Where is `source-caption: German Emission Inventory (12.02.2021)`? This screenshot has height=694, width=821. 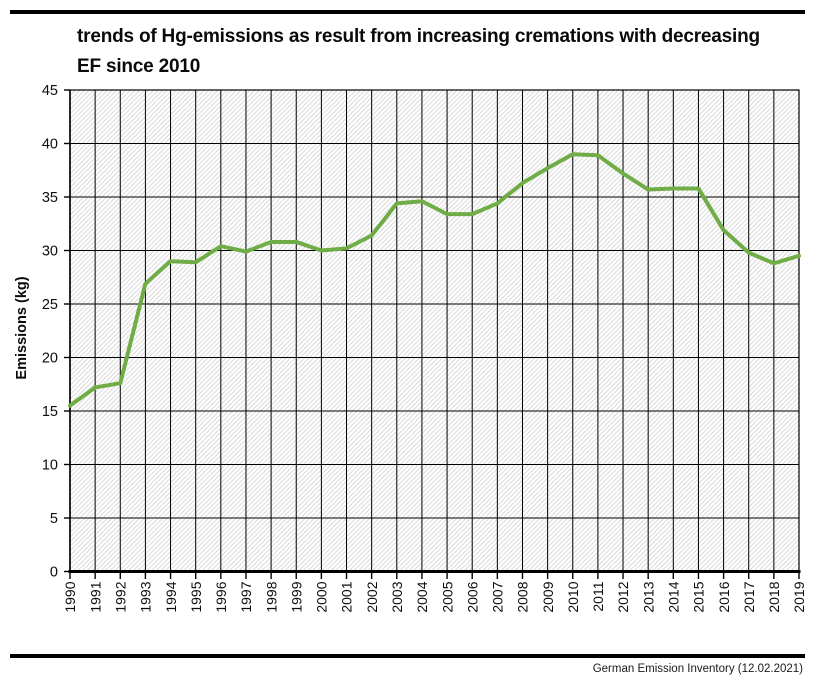 source-caption: German Emission Inventory (12.02.2021) is located at coordinates (697, 669).